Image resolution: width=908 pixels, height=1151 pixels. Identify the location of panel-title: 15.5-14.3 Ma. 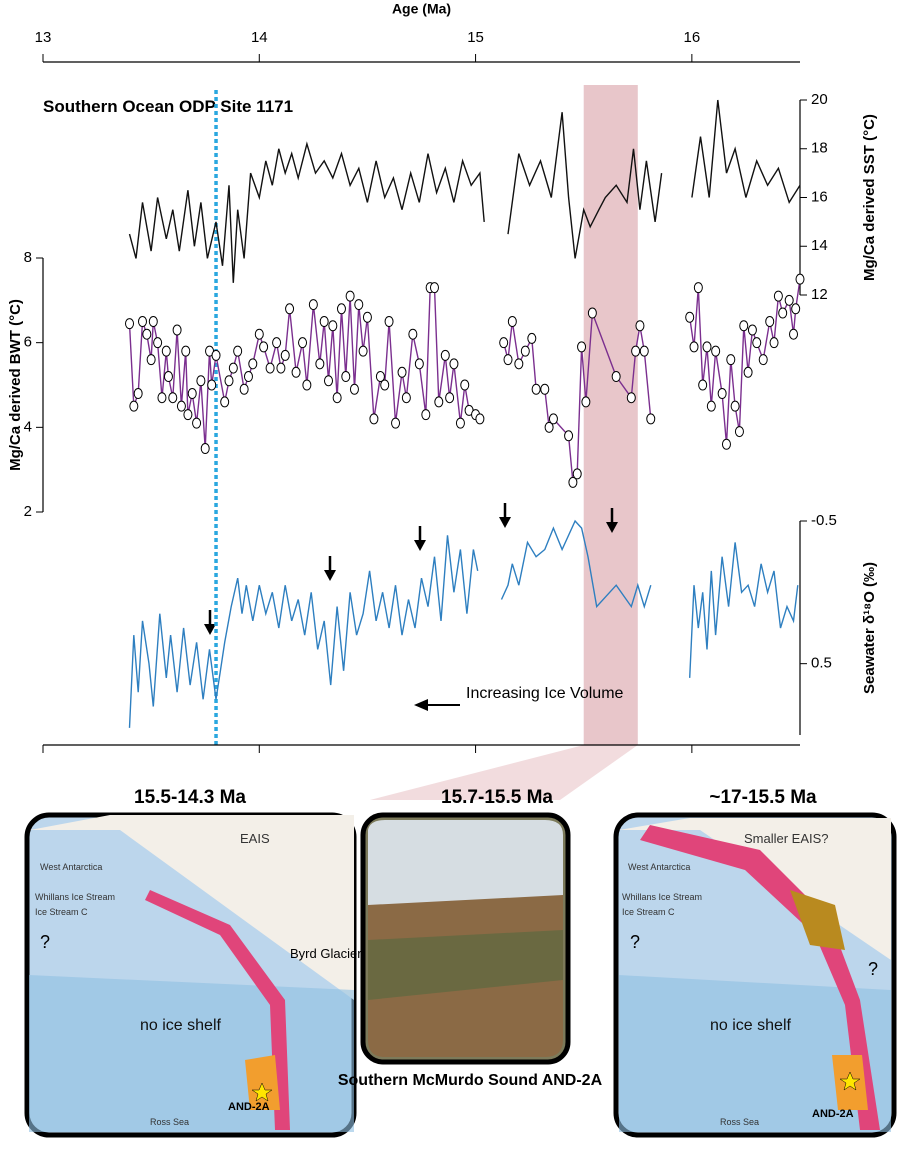
(190, 797).